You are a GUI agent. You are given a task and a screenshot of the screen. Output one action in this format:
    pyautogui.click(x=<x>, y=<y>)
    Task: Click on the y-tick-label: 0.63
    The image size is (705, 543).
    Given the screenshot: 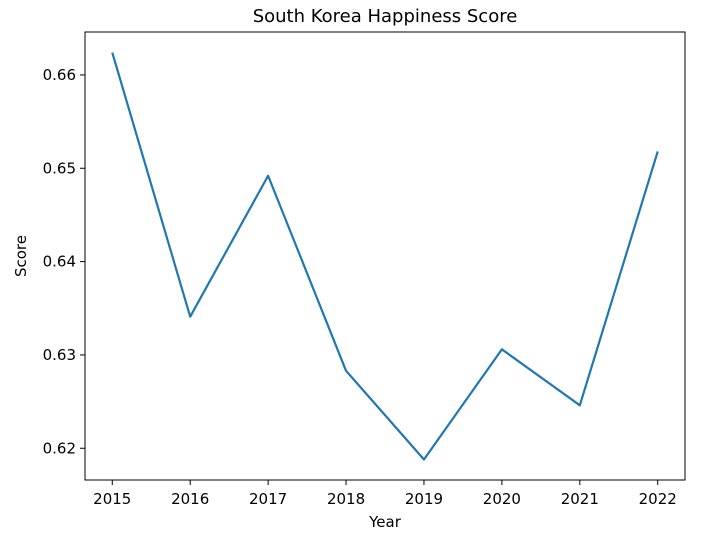 What is the action you would take?
    pyautogui.click(x=59, y=355)
    